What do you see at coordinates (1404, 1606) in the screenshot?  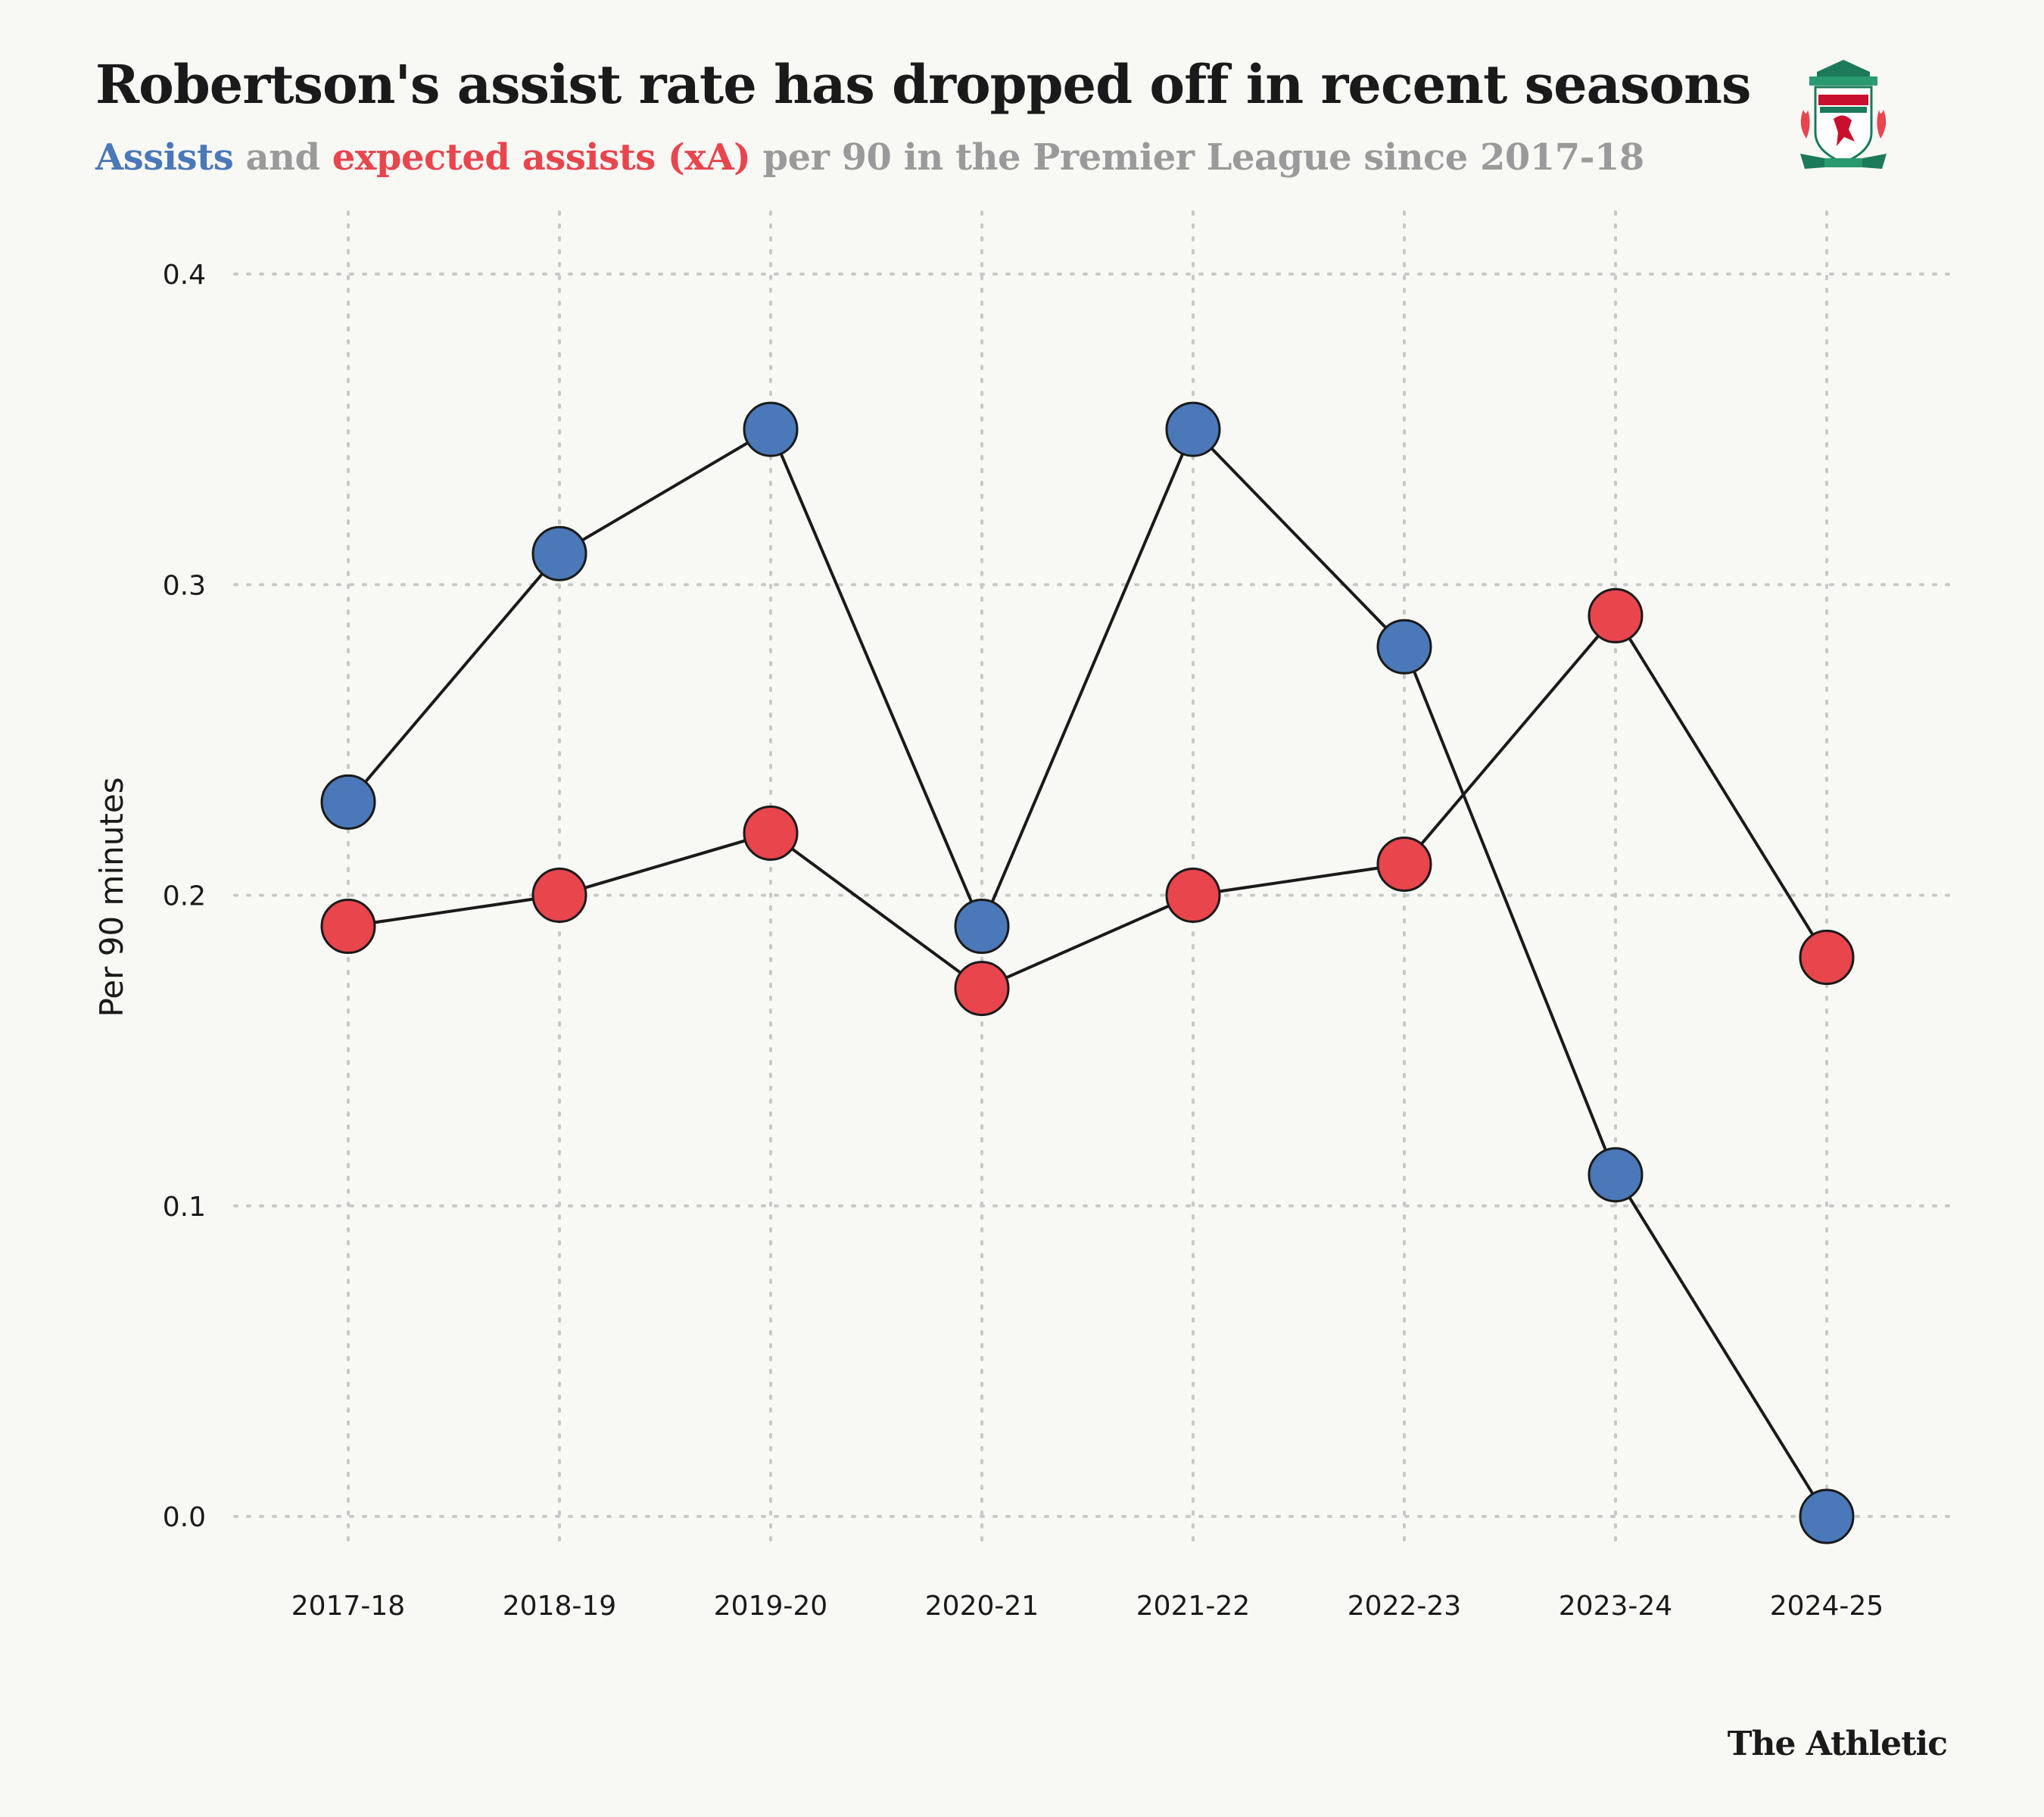 I see `x-tick-label: 2022-23` at bounding box center [1404, 1606].